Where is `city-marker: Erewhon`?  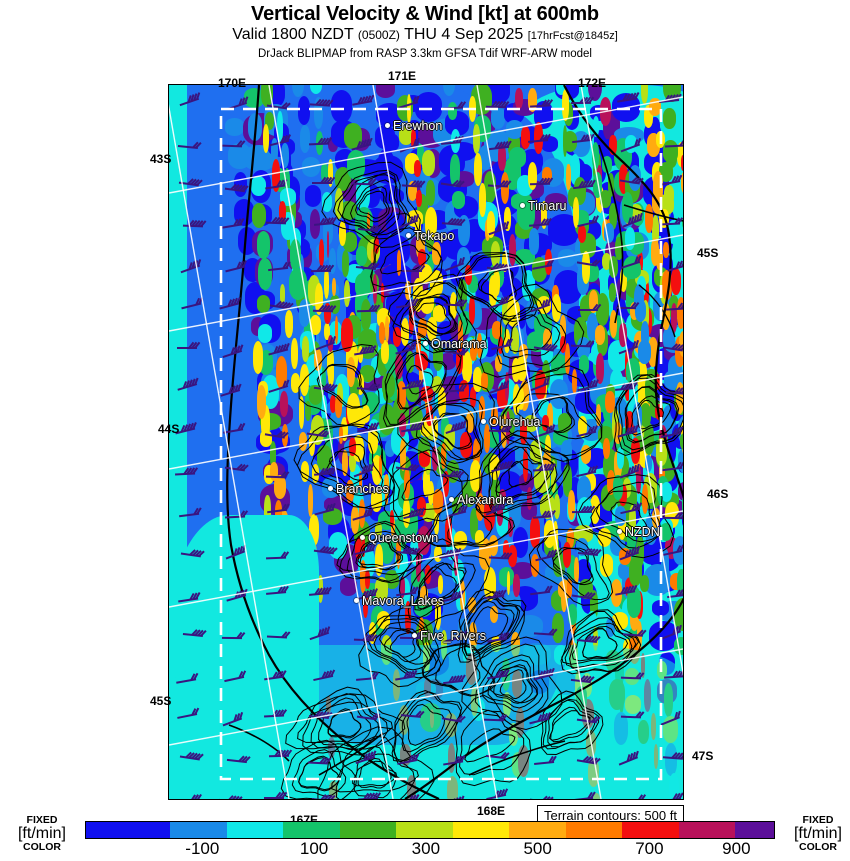 city-marker: Erewhon is located at coordinates (413, 126).